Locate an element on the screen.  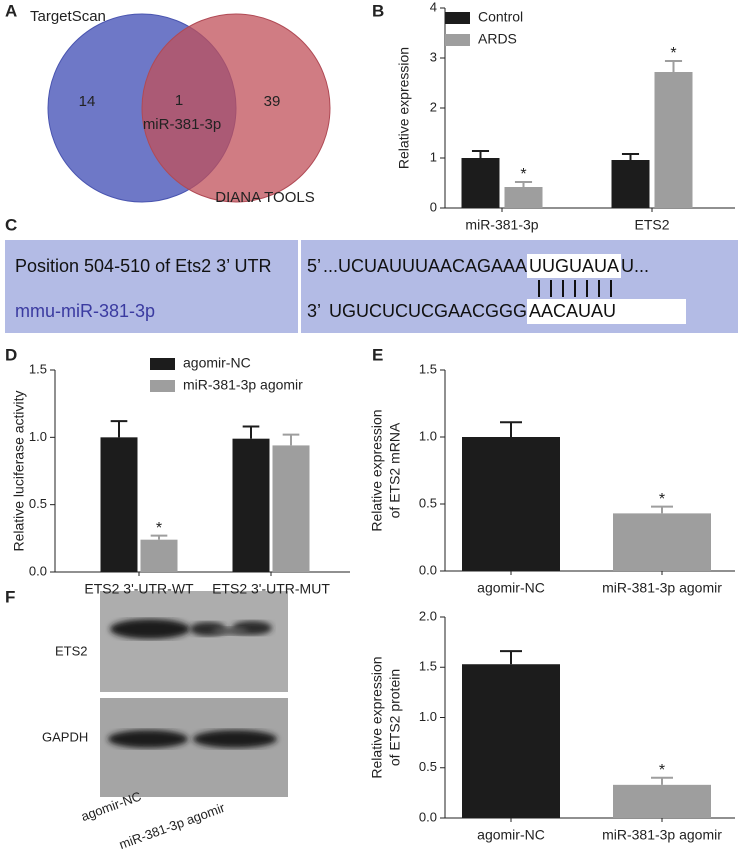
x-tick-label: ETS2 3'-UTR-WT is located at coordinates (139, 589).